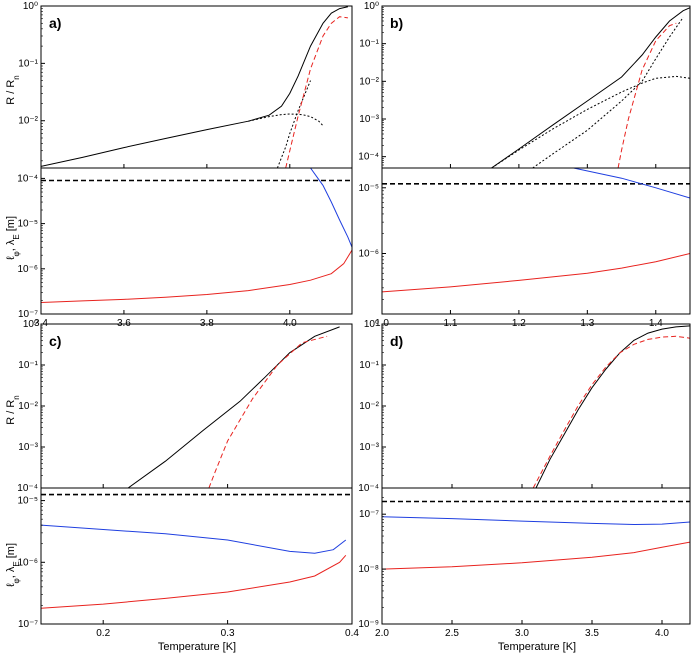 The height and width of the screenshot is (654, 693). Describe the element at coordinates (55, 23) in the screenshot. I see `panel-label: a)` at that location.